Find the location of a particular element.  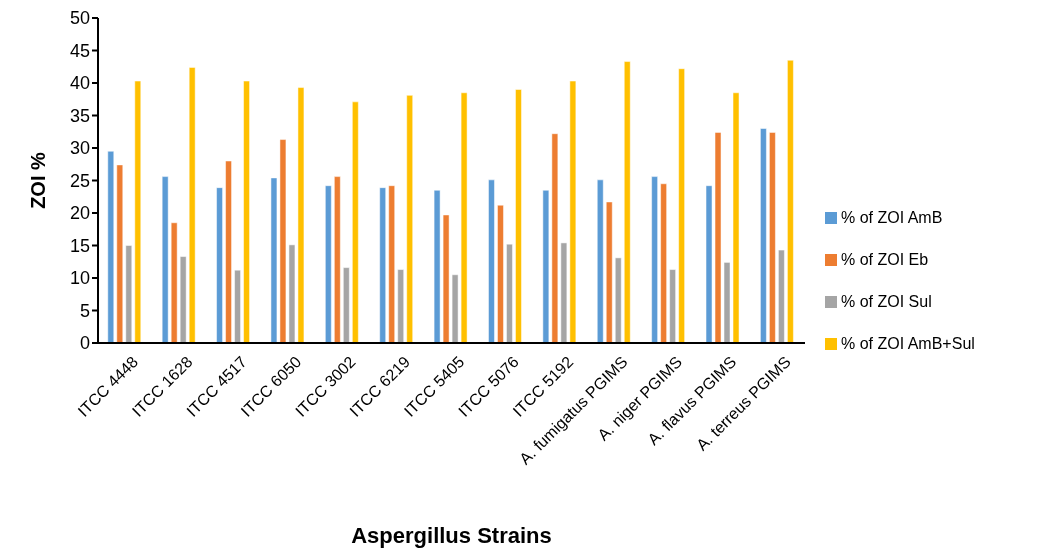

y-tick-label: 20 is located at coordinates (79, 213).